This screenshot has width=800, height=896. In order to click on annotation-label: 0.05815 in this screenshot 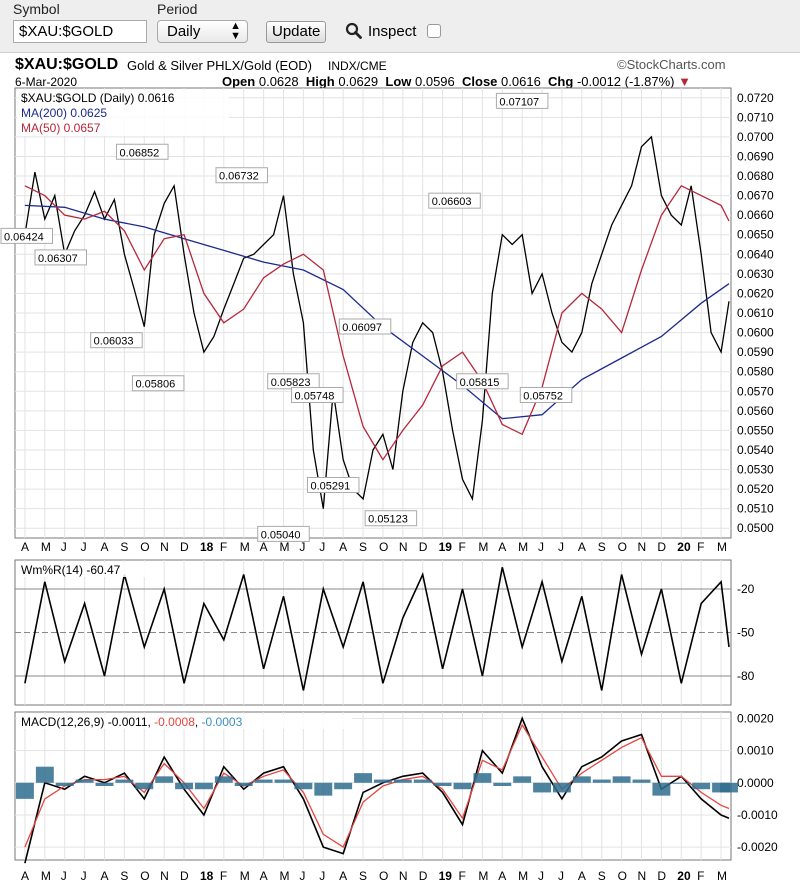, I will do `click(480, 383)`.